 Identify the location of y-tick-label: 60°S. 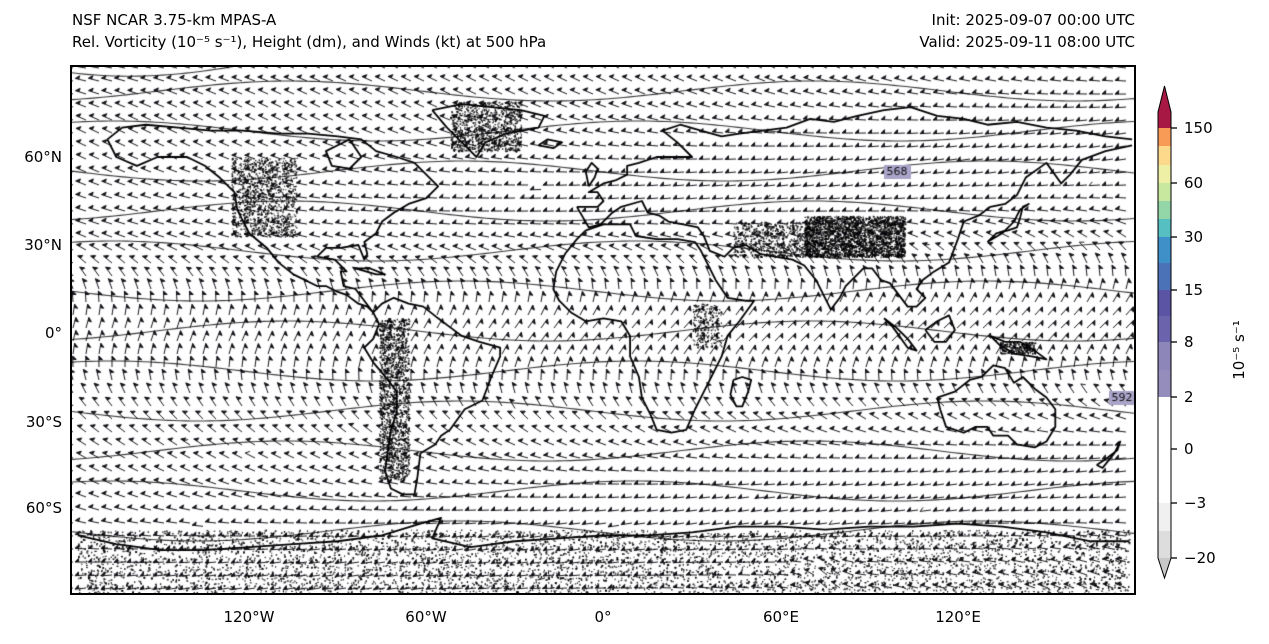
(43, 508).